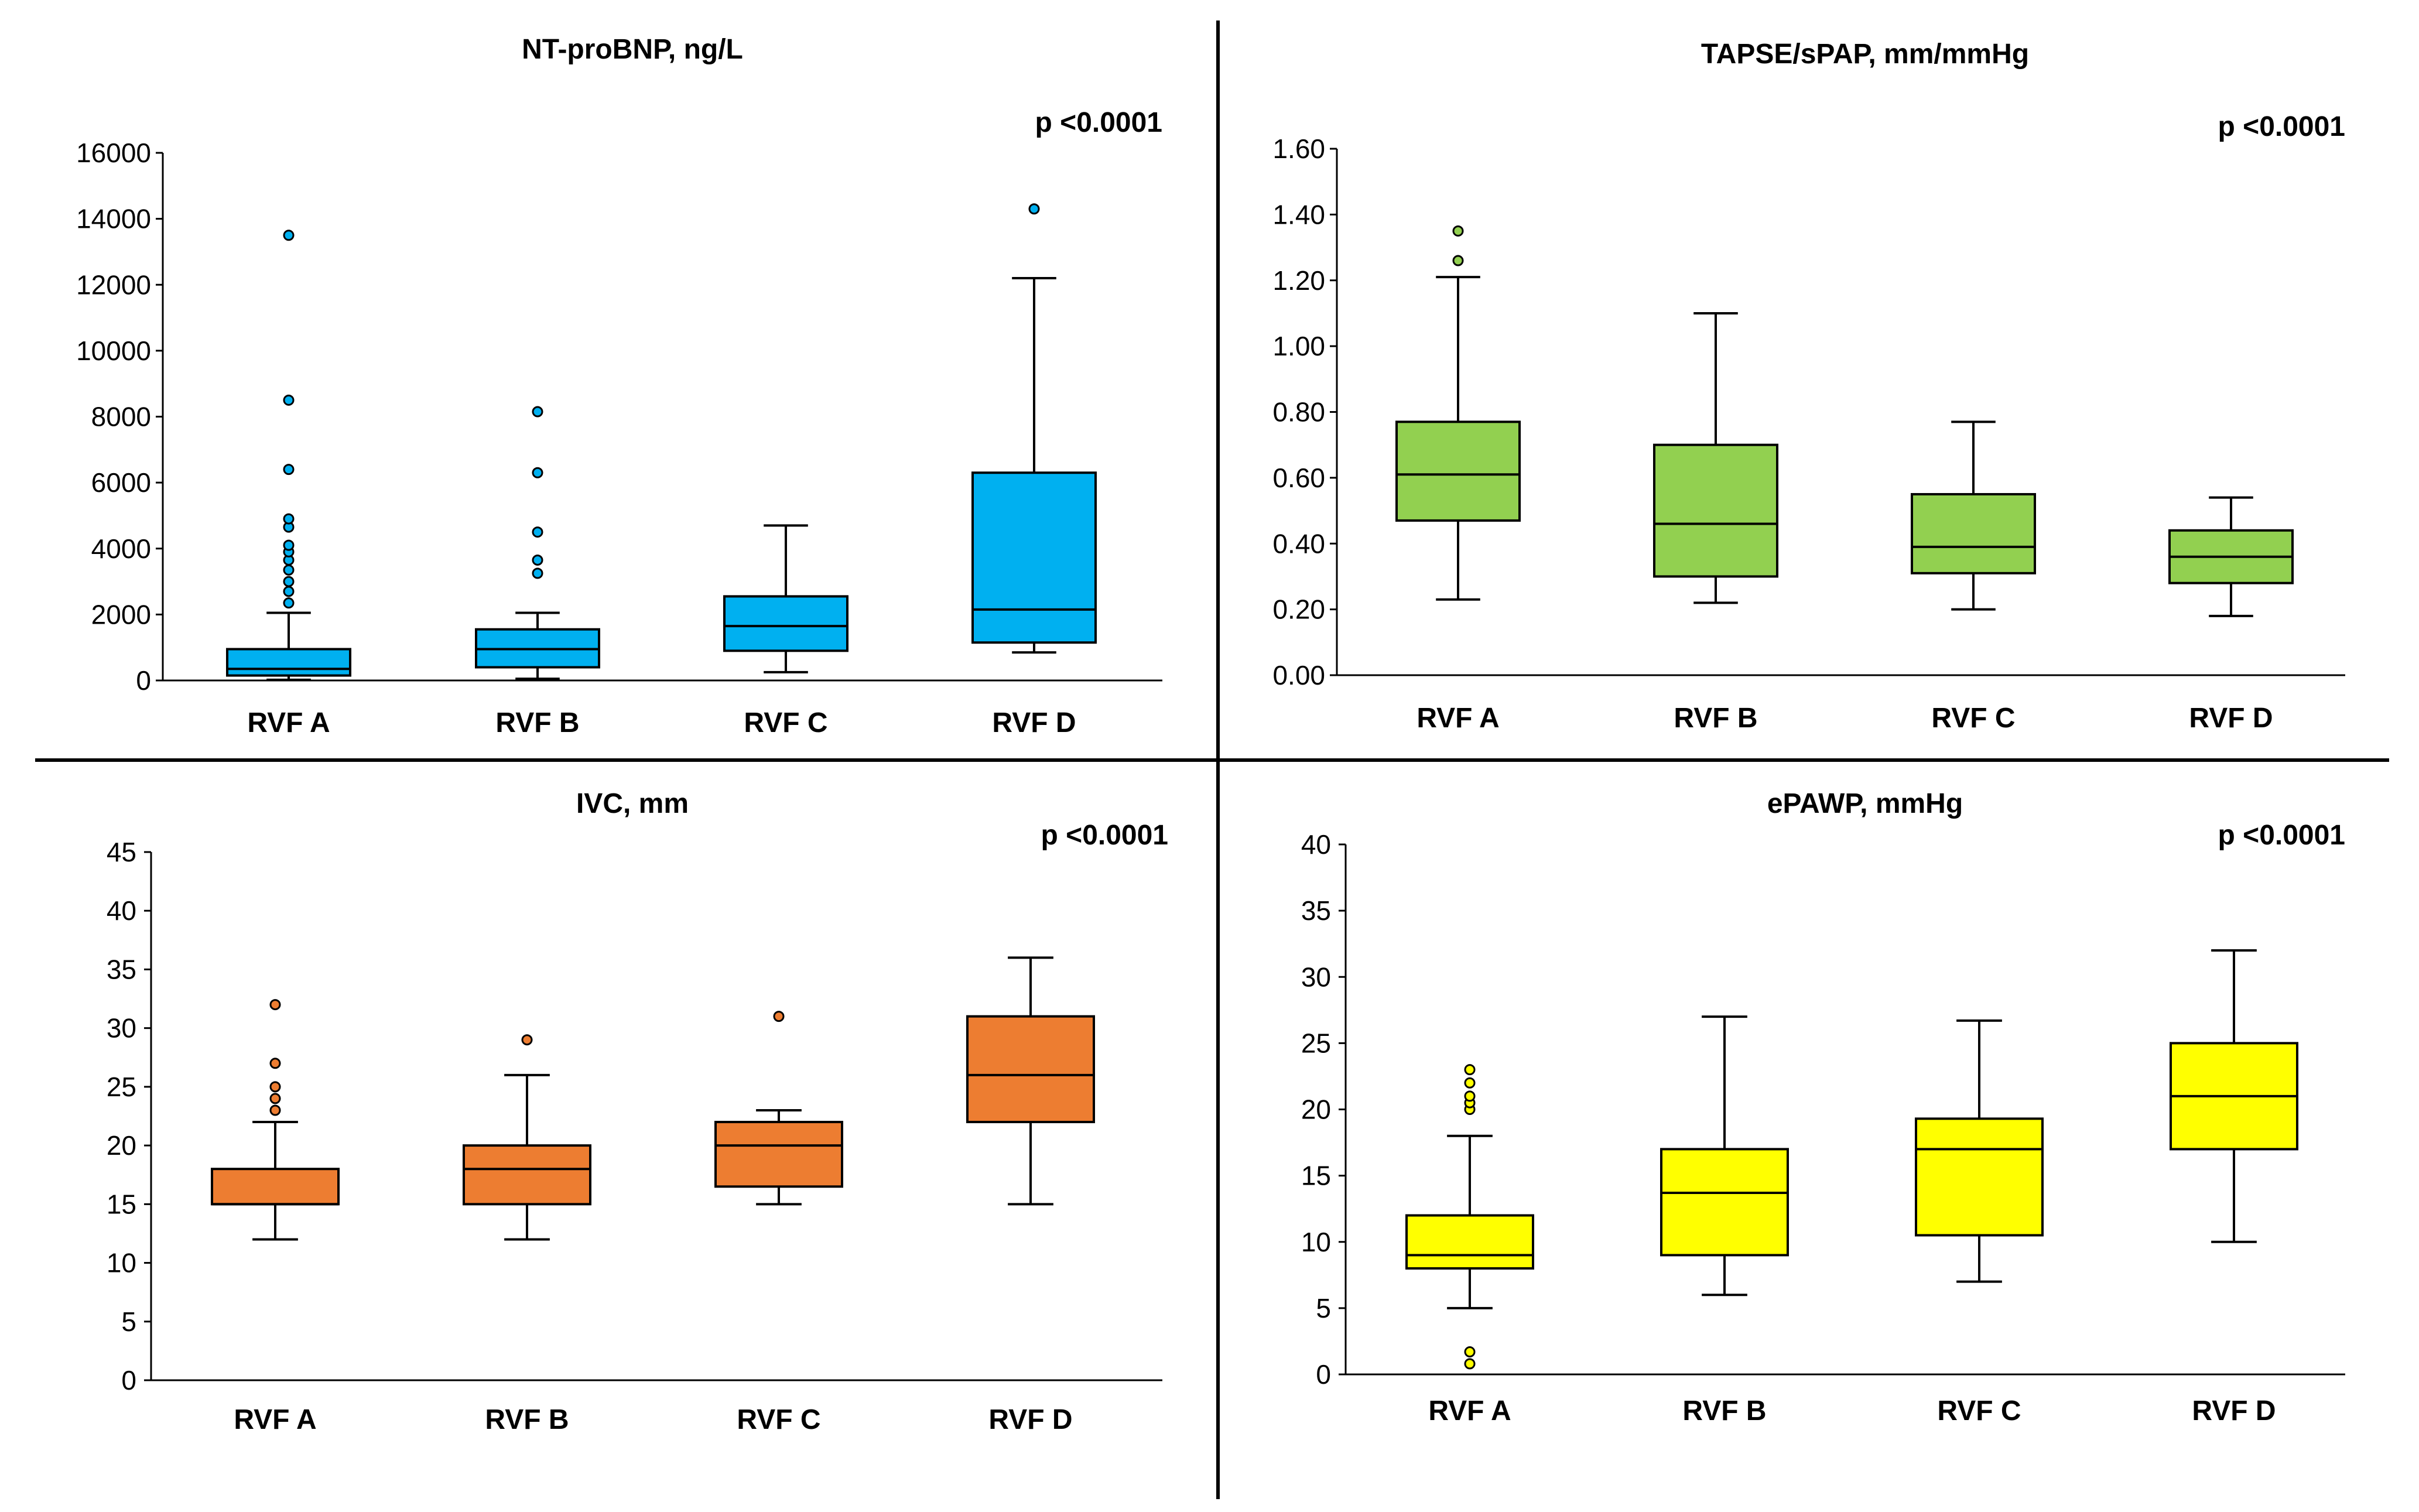 The width and height of the screenshot is (2419, 1512). I want to click on y-tick-label: 10000, so click(113, 351).